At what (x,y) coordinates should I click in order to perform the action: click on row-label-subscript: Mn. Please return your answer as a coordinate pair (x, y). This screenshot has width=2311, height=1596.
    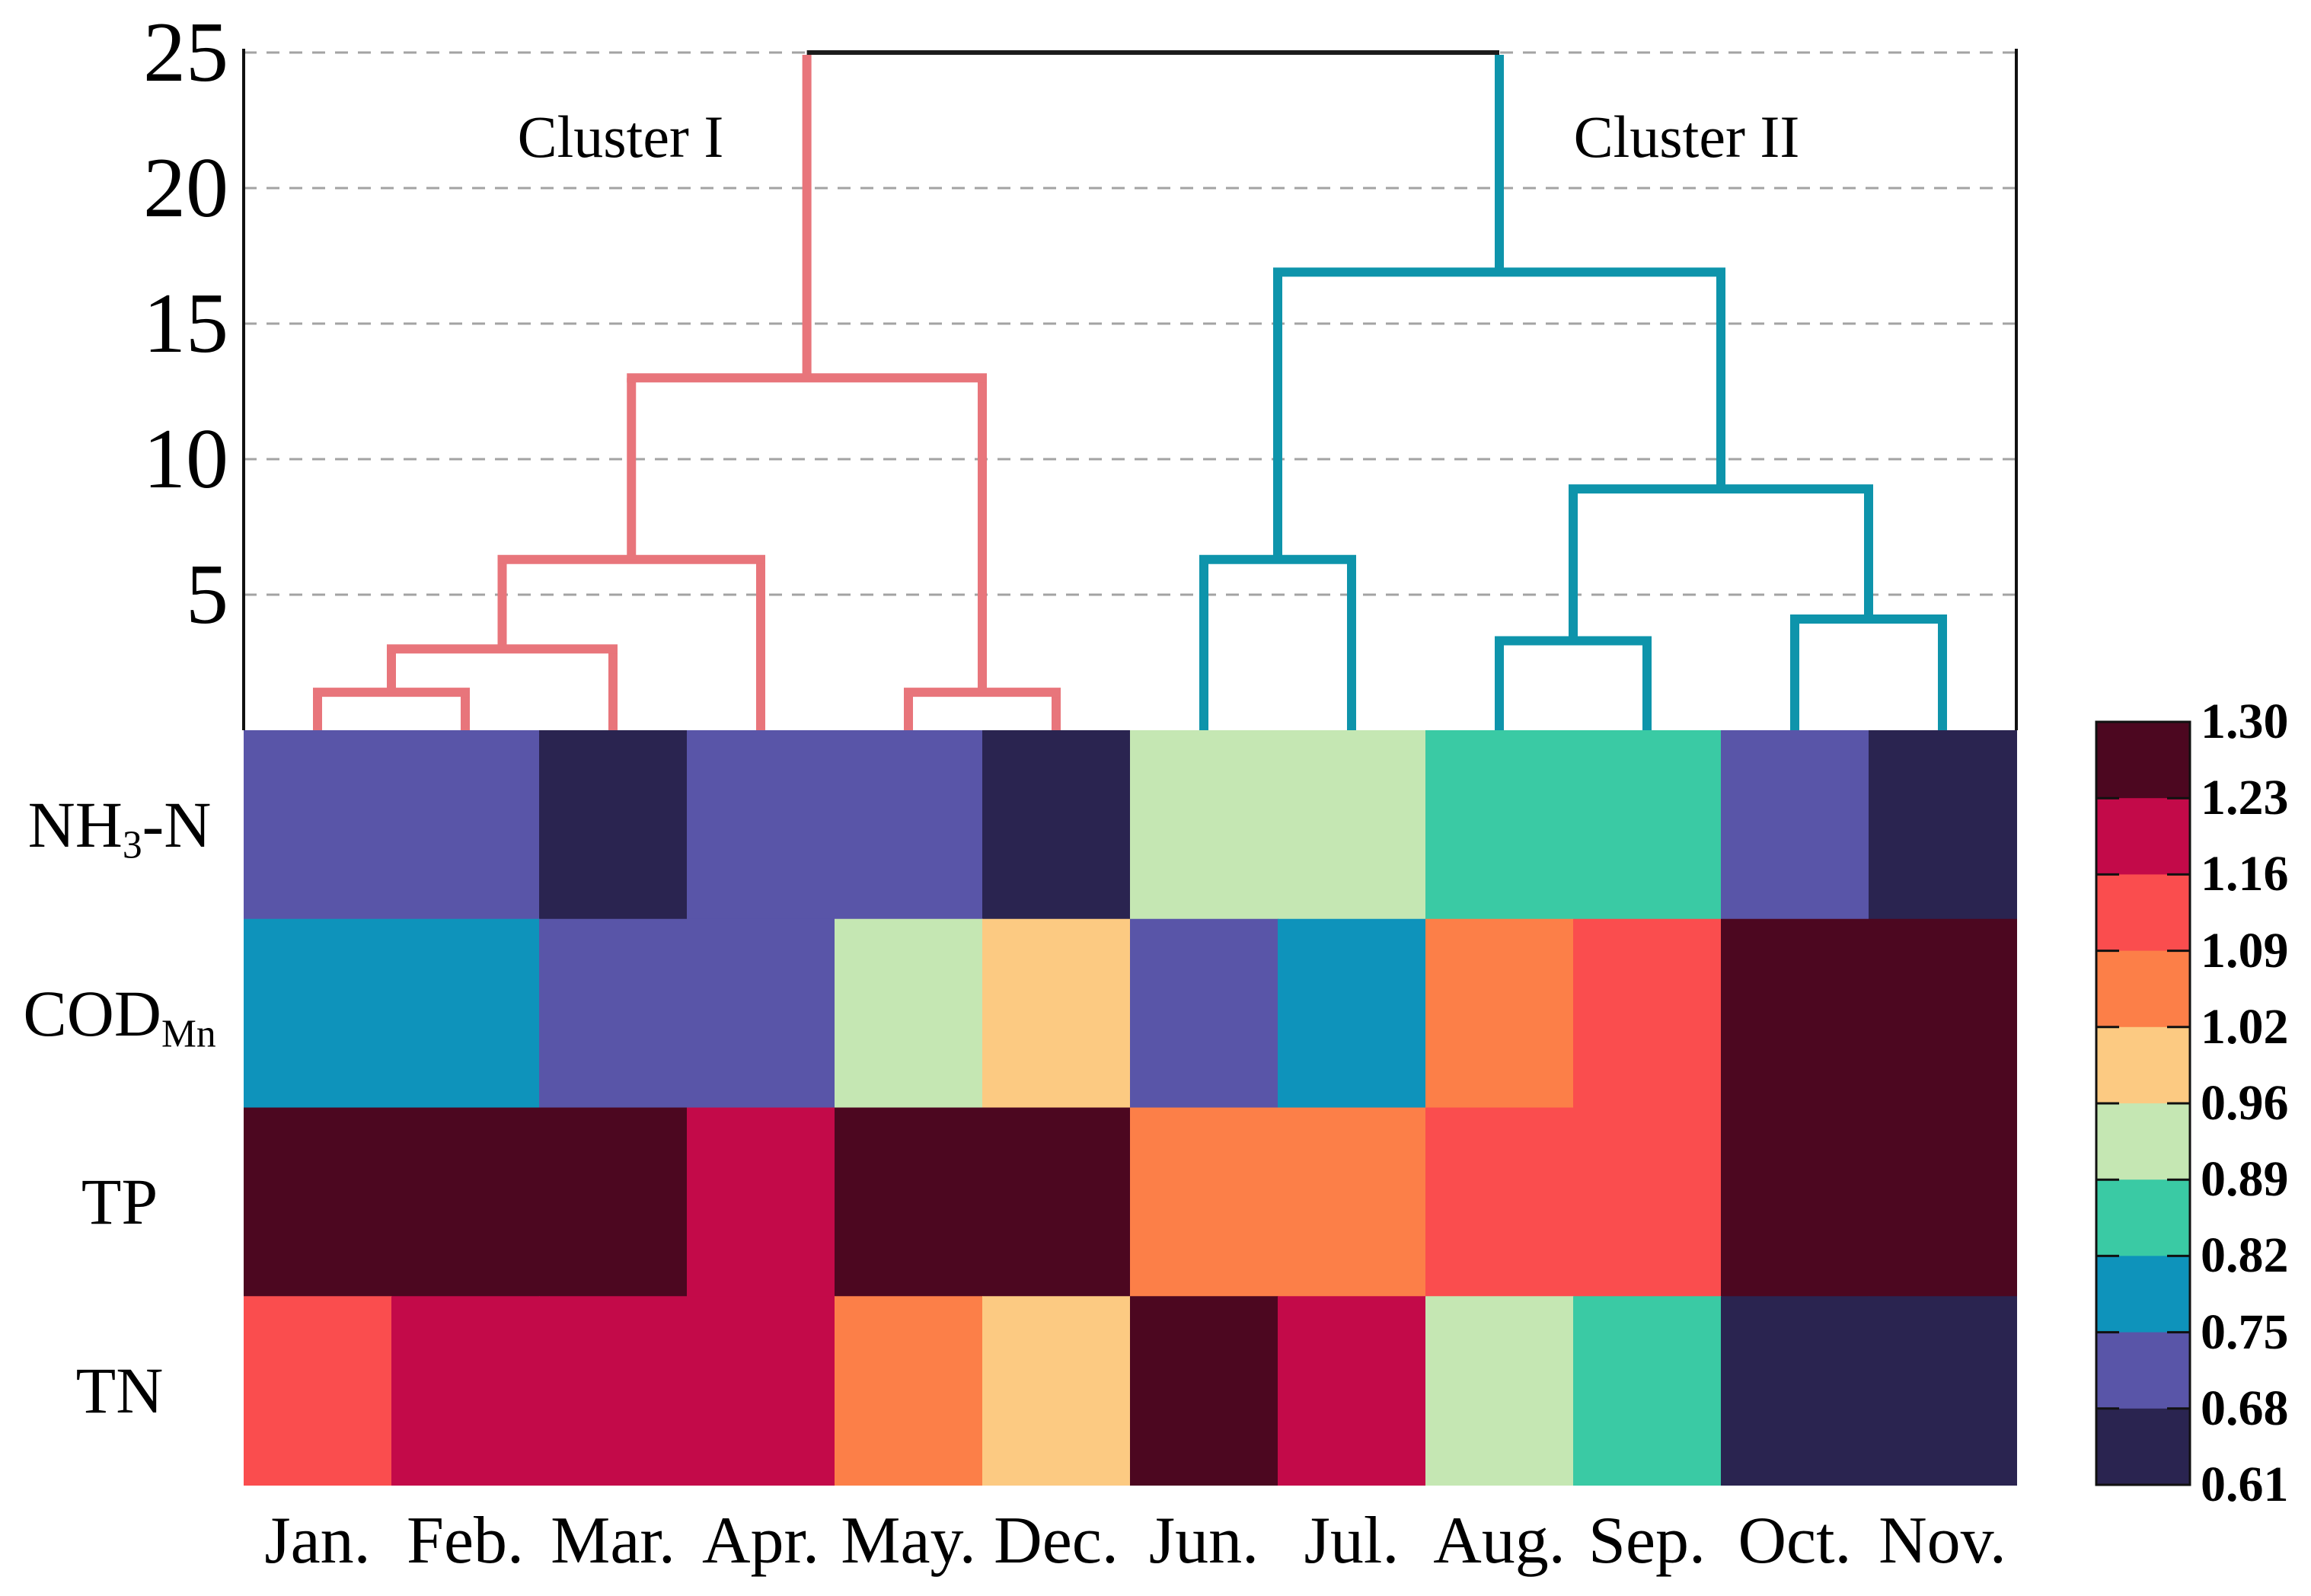
    Looking at the image, I should click on (188, 1034).